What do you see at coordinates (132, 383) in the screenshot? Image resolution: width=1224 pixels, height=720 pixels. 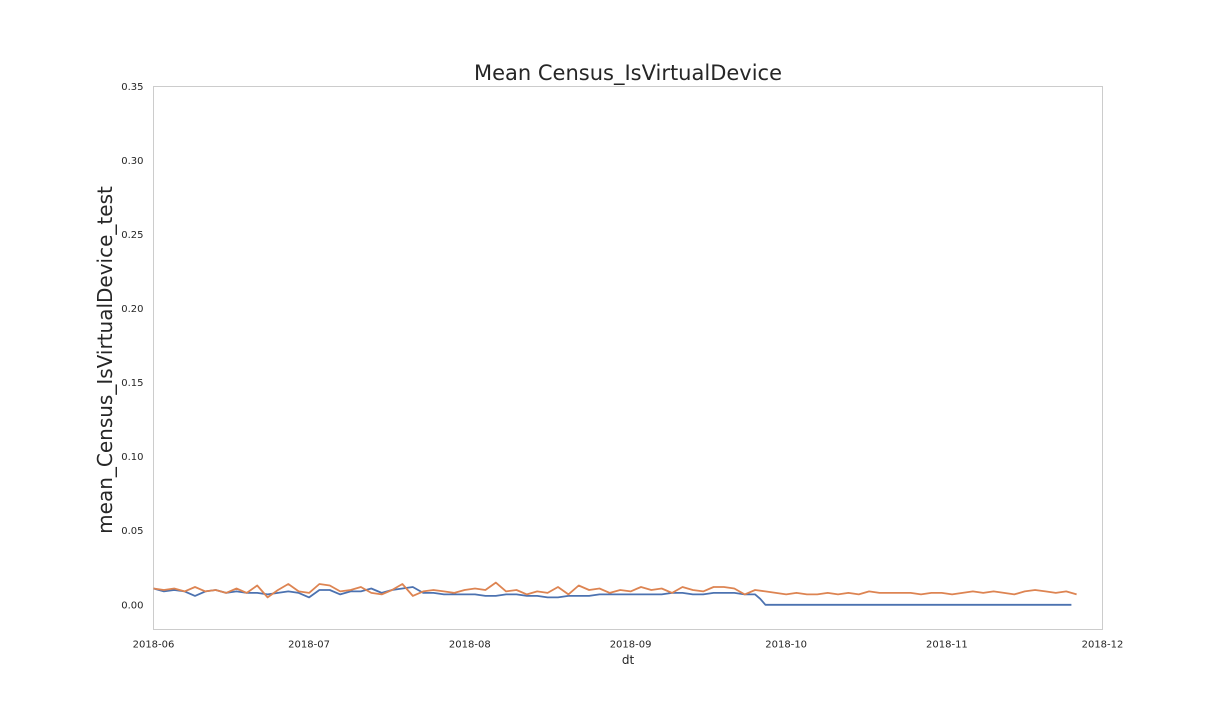 I see `y-tick-label: 0.15` at bounding box center [132, 383].